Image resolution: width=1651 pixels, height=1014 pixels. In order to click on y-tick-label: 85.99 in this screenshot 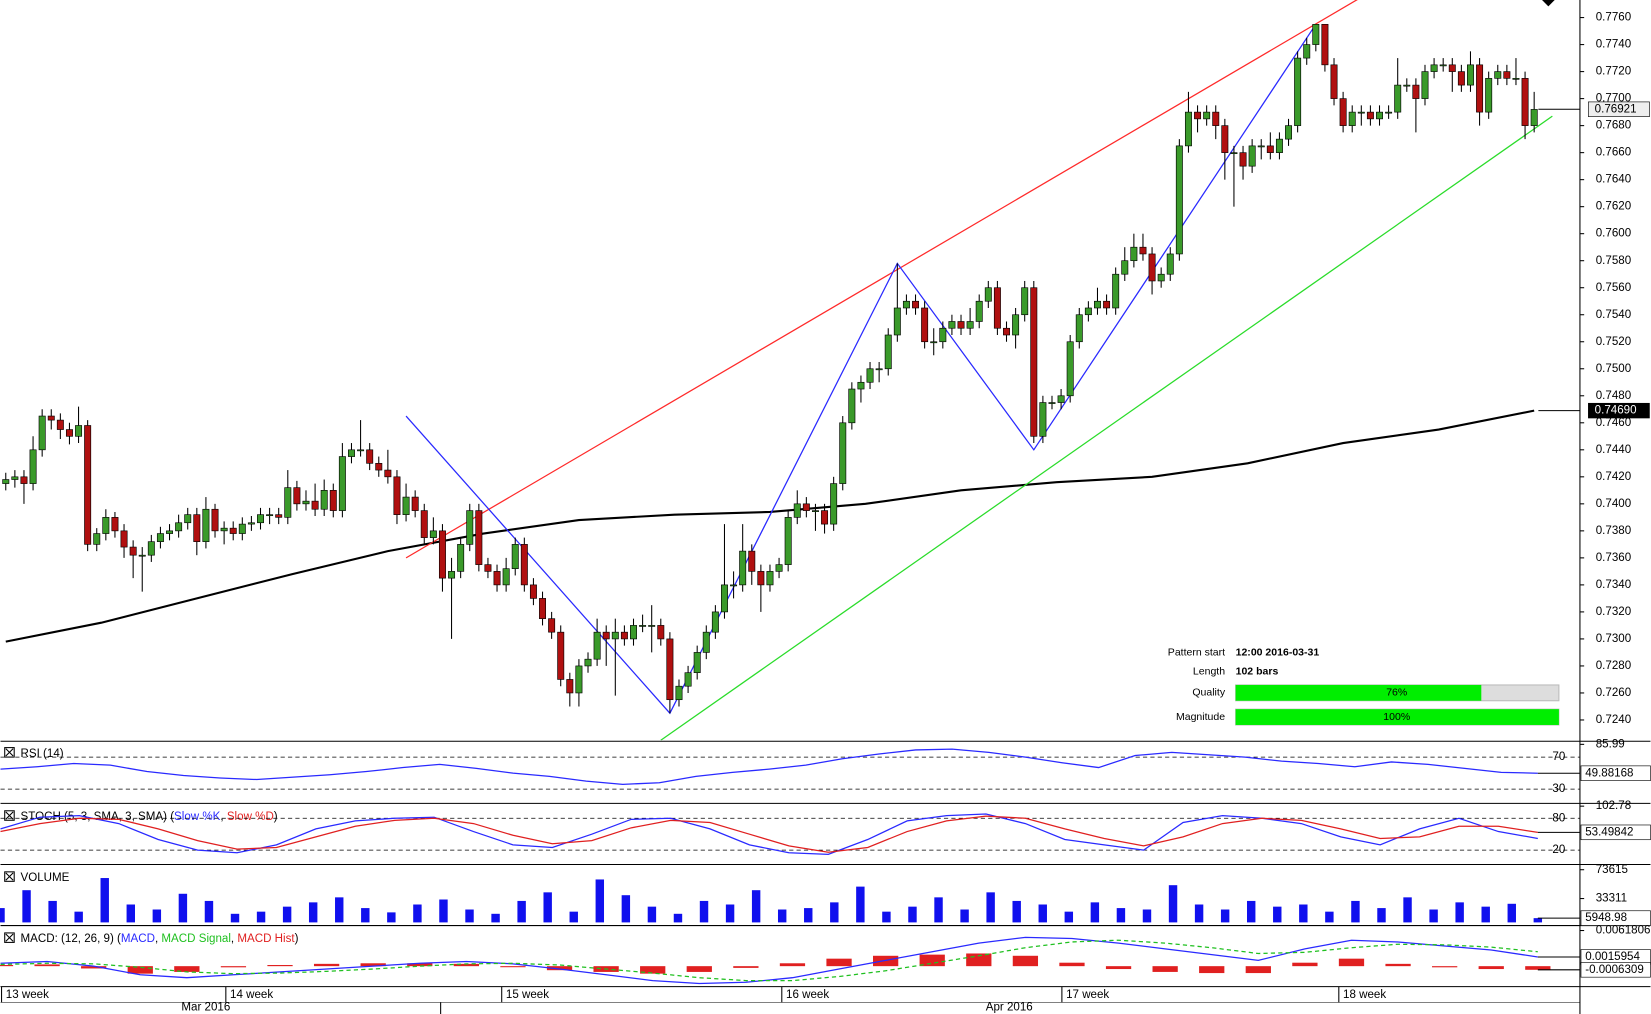, I will do `click(1610, 744)`.